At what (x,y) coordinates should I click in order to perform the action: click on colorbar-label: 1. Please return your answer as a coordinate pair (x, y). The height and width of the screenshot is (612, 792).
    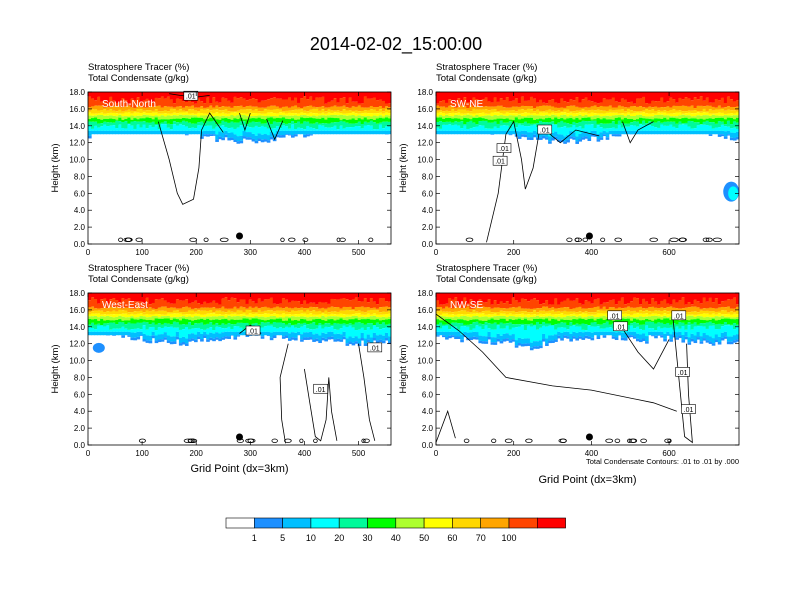
    Looking at the image, I should click on (254, 538).